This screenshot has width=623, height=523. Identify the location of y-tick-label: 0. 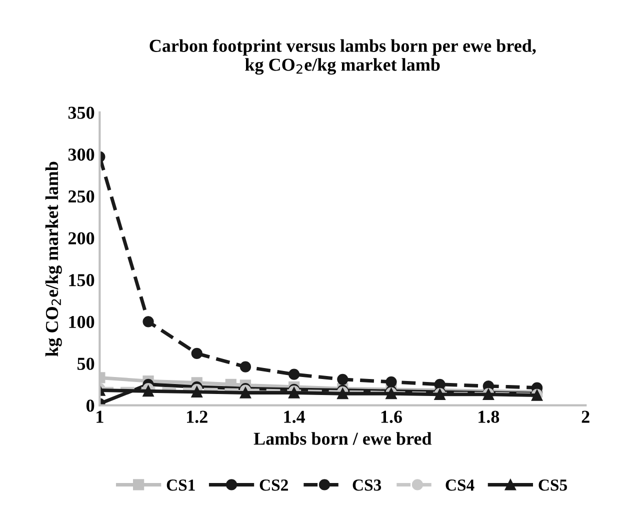
(90, 406).